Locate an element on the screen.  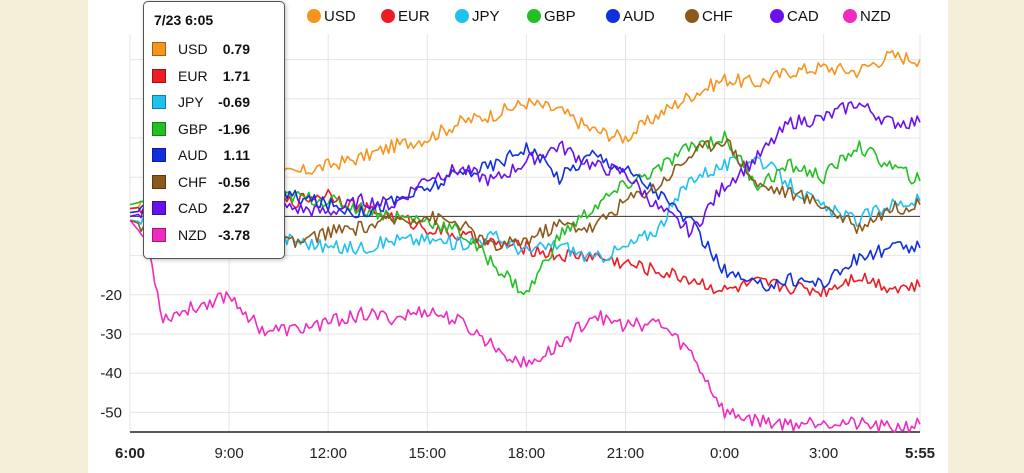
tooltip-value: 1.71 is located at coordinates (236, 75).